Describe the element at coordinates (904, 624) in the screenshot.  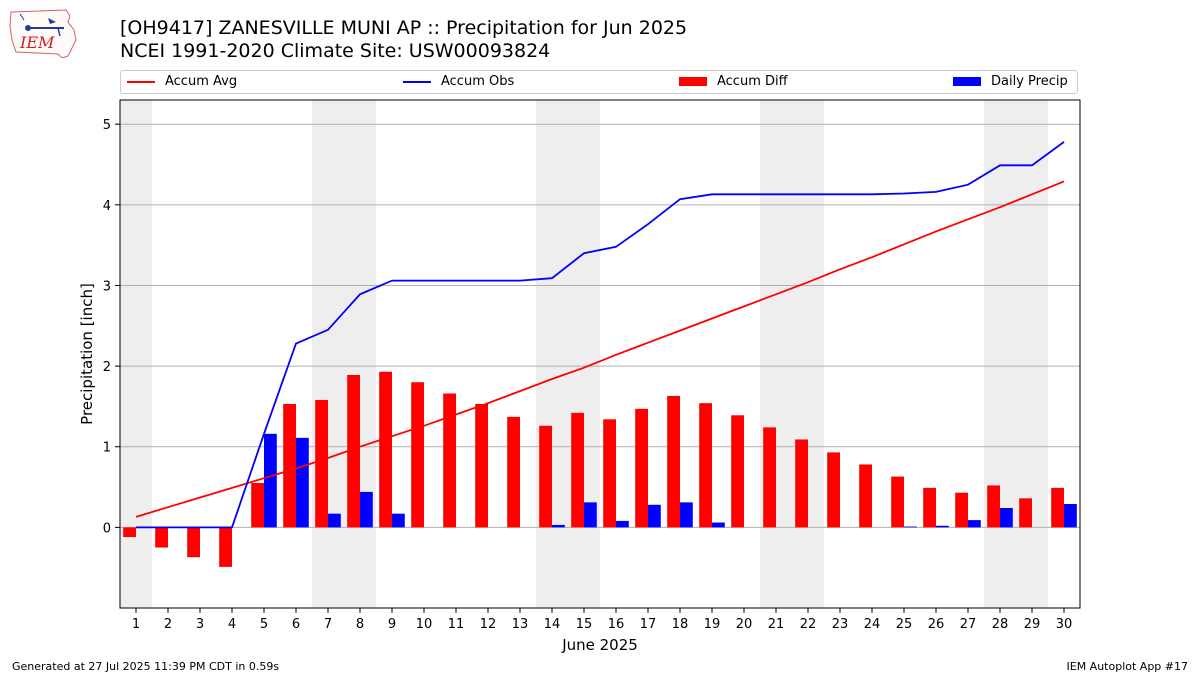
I see `x-tick-label: 25` at that location.